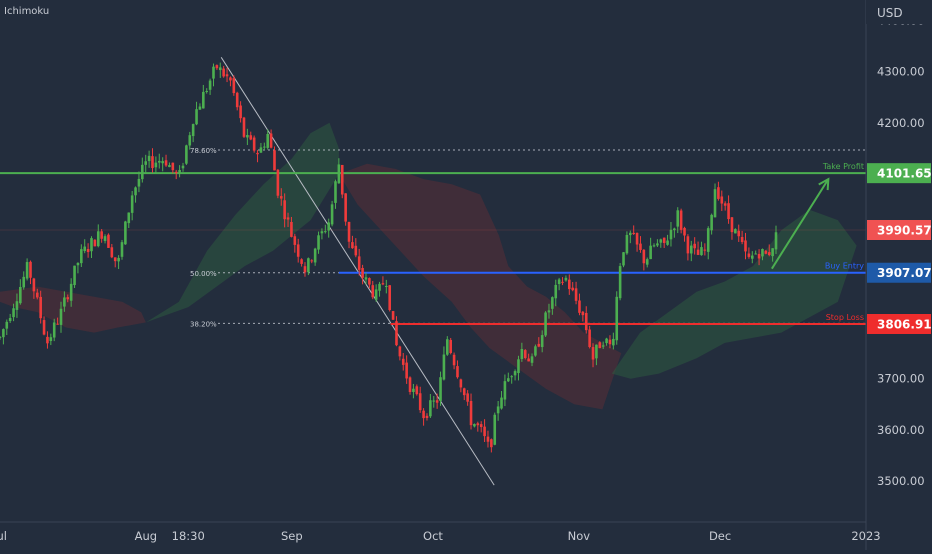 The image size is (932, 554). What do you see at coordinates (904, 231) in the screenshot?
I see `current-price-tag: 3990.57` at bounding box center [904, 231].